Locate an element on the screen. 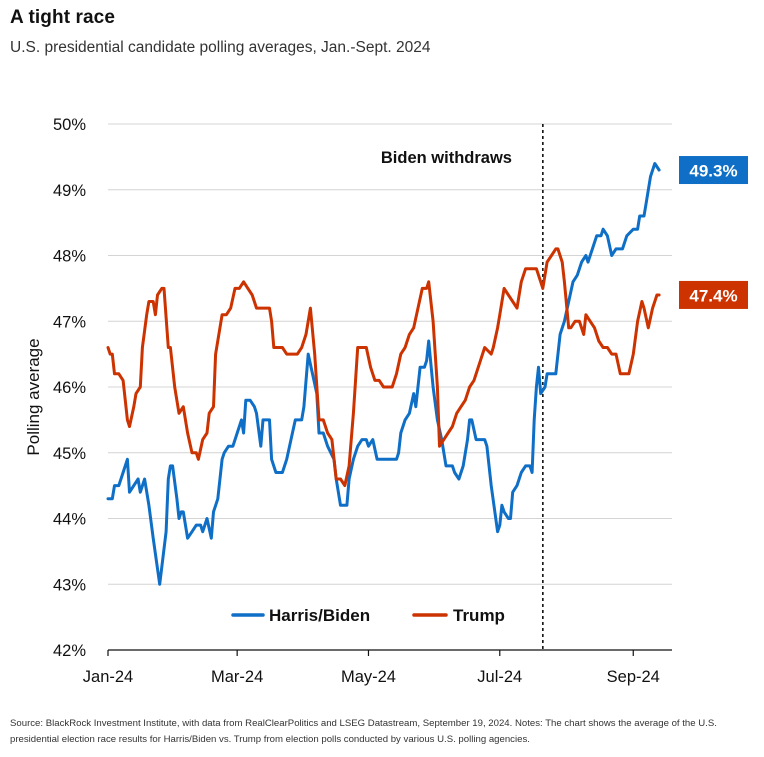 This screenshot has height=757, width=764. y-tick-label: 43% is located at coordinates (69, 585).